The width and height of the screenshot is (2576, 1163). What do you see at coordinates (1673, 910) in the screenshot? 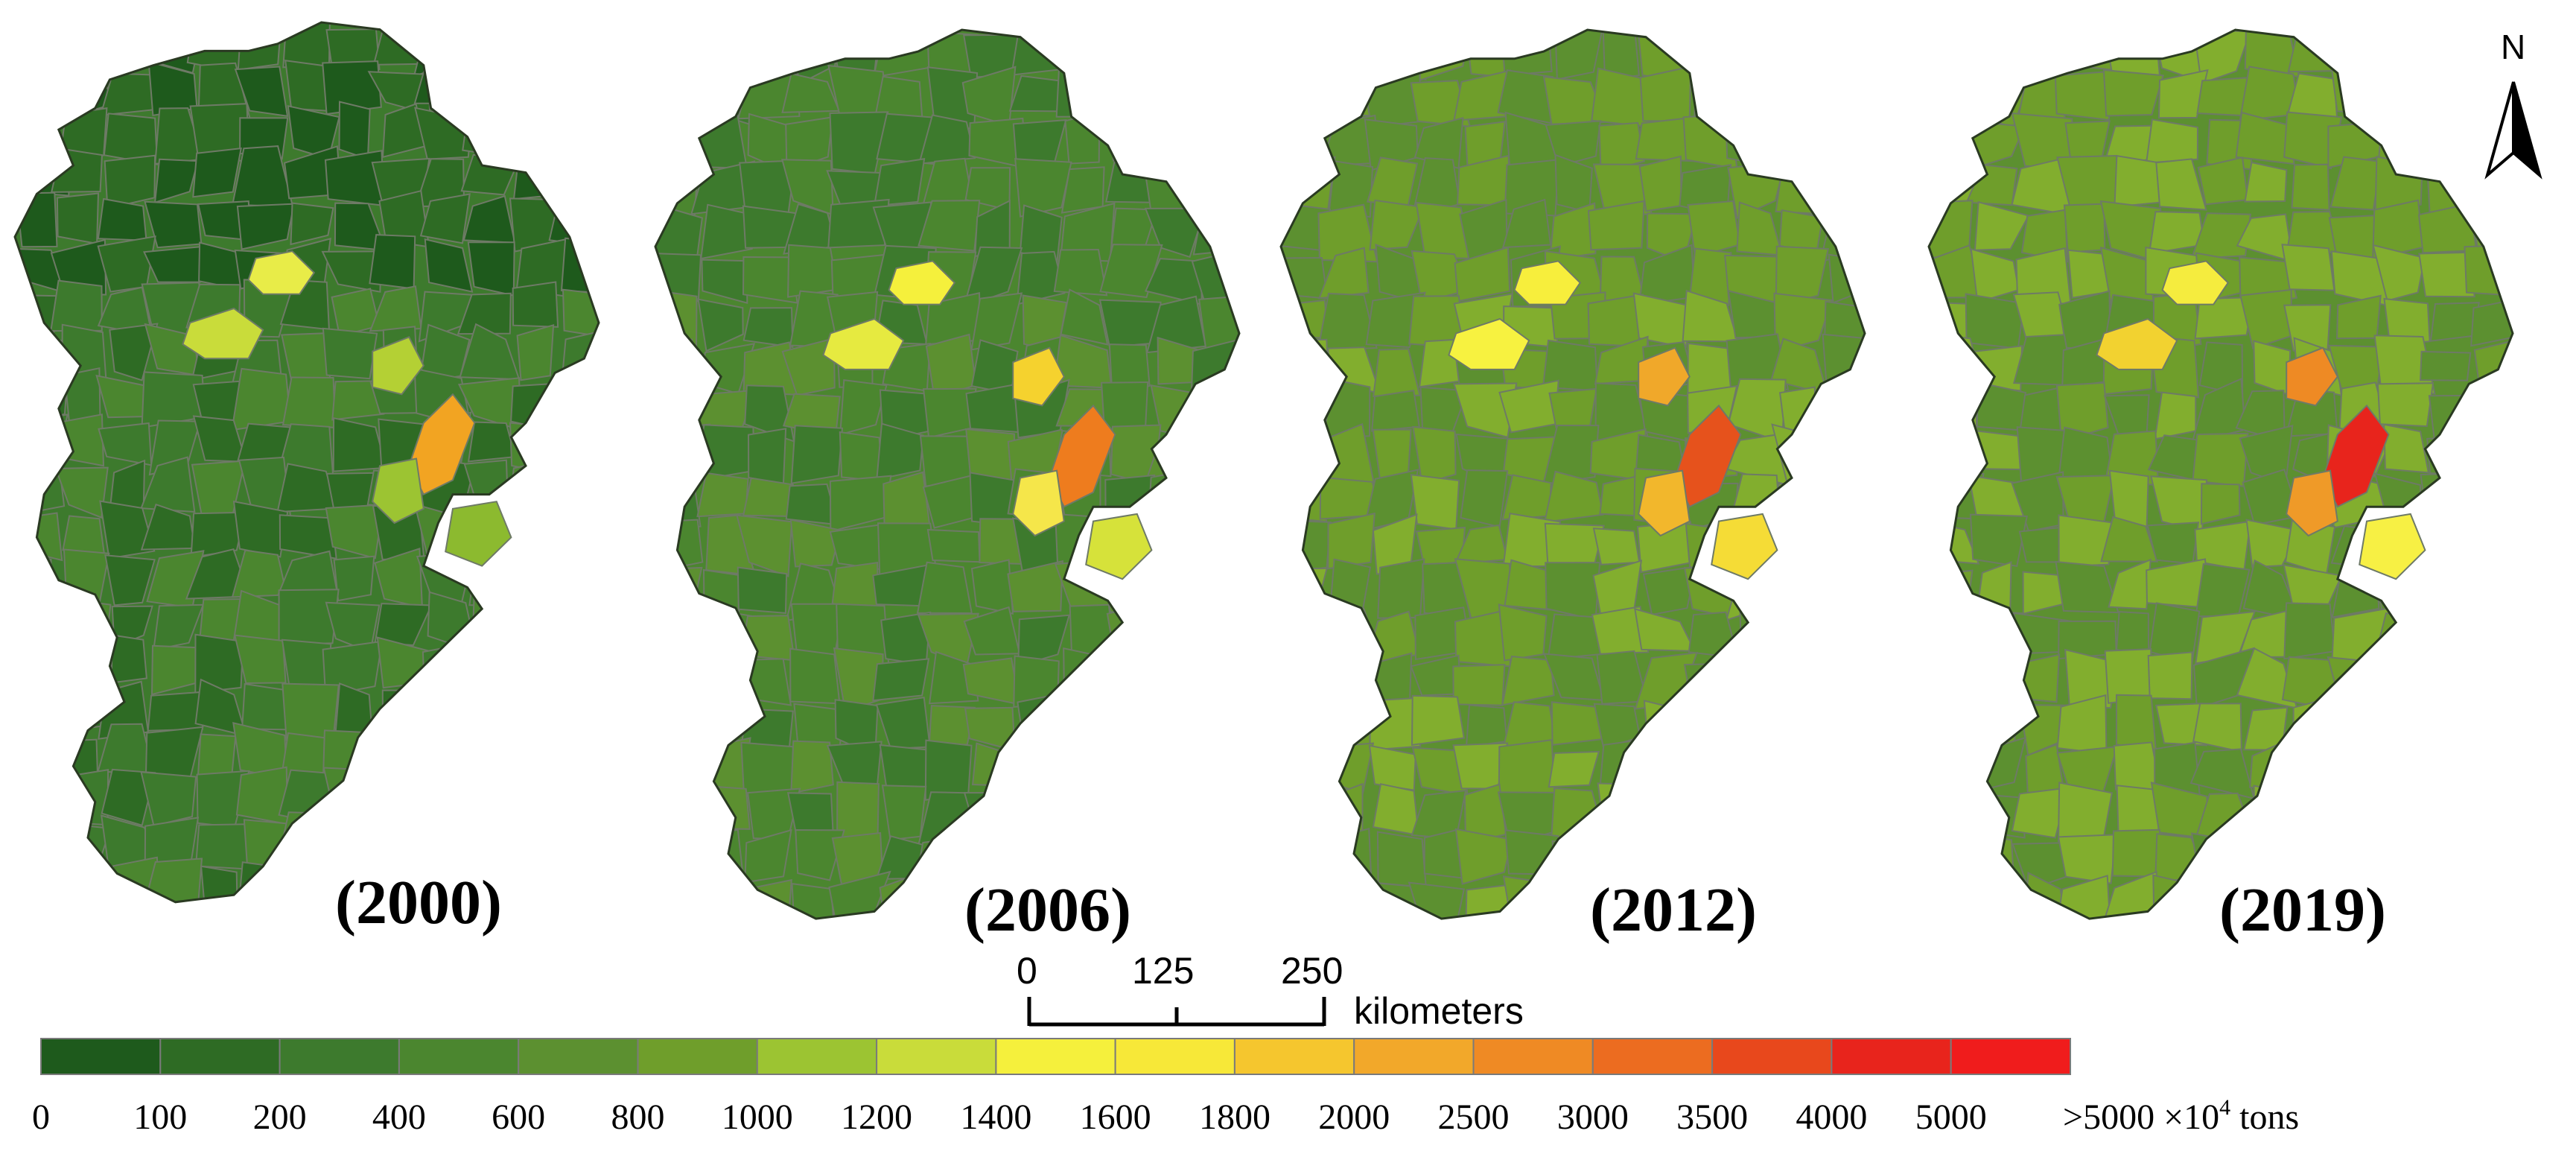
I see `year-label-2012: (2012)` at bounding box center [1673, 910].